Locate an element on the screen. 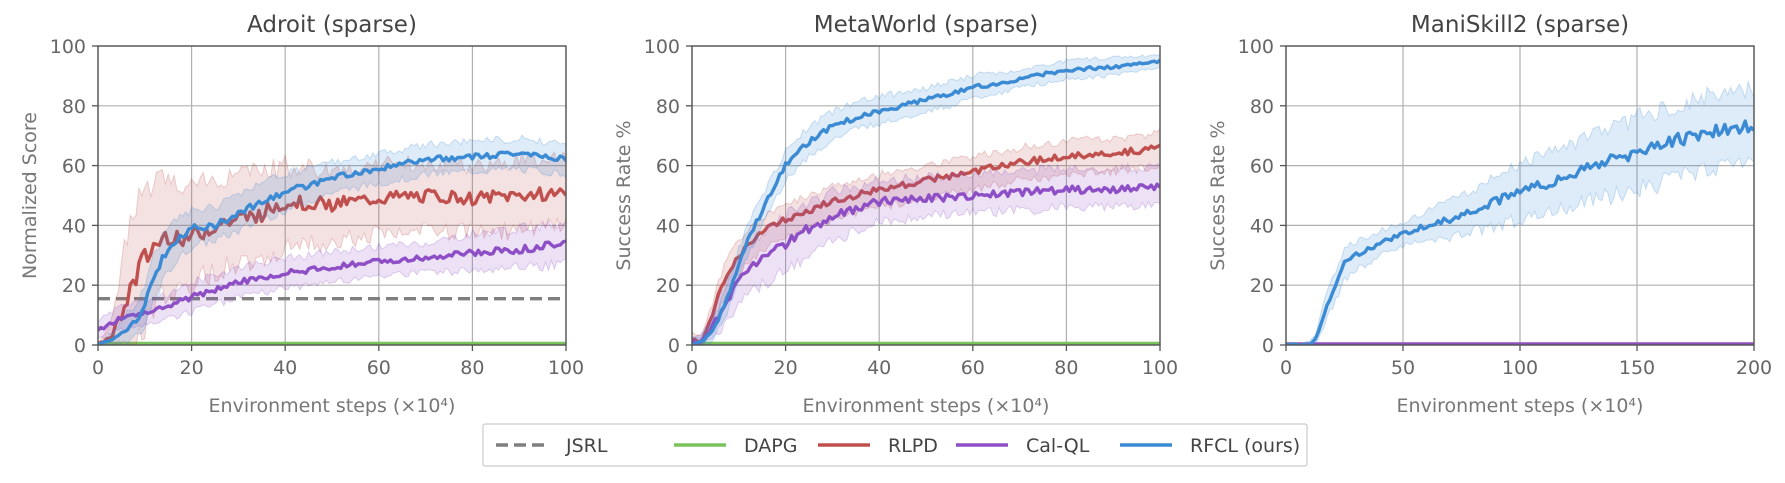 Image resolution: width=1785 pixels, height=483 pixels. chart-title: MetaWorld (sparse) is located at coordinates (926, 25).